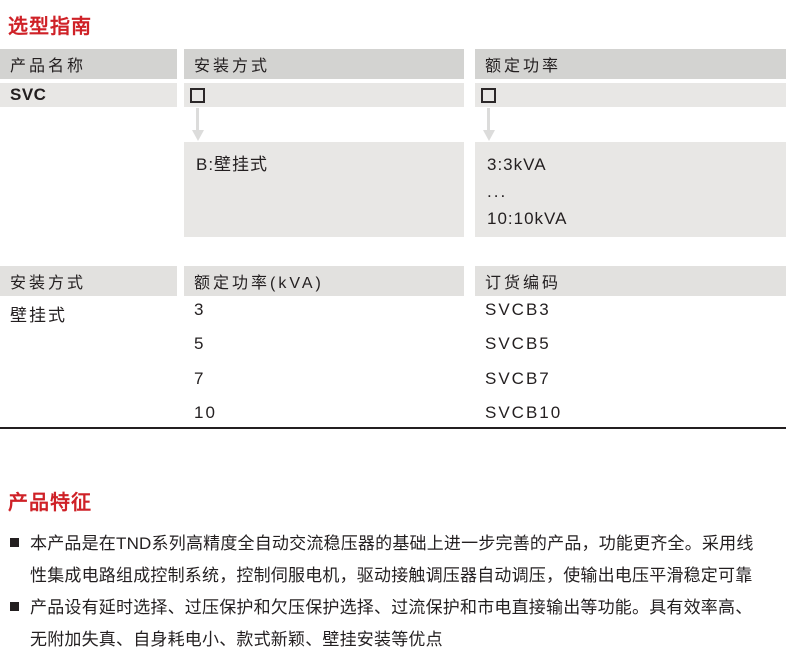 This screenshot has height=657, width=786. What do you see at coordinates (630, 64) in the screenshot?
I see `header-rated-power: 额定功率` at bounding box center [630, 64].